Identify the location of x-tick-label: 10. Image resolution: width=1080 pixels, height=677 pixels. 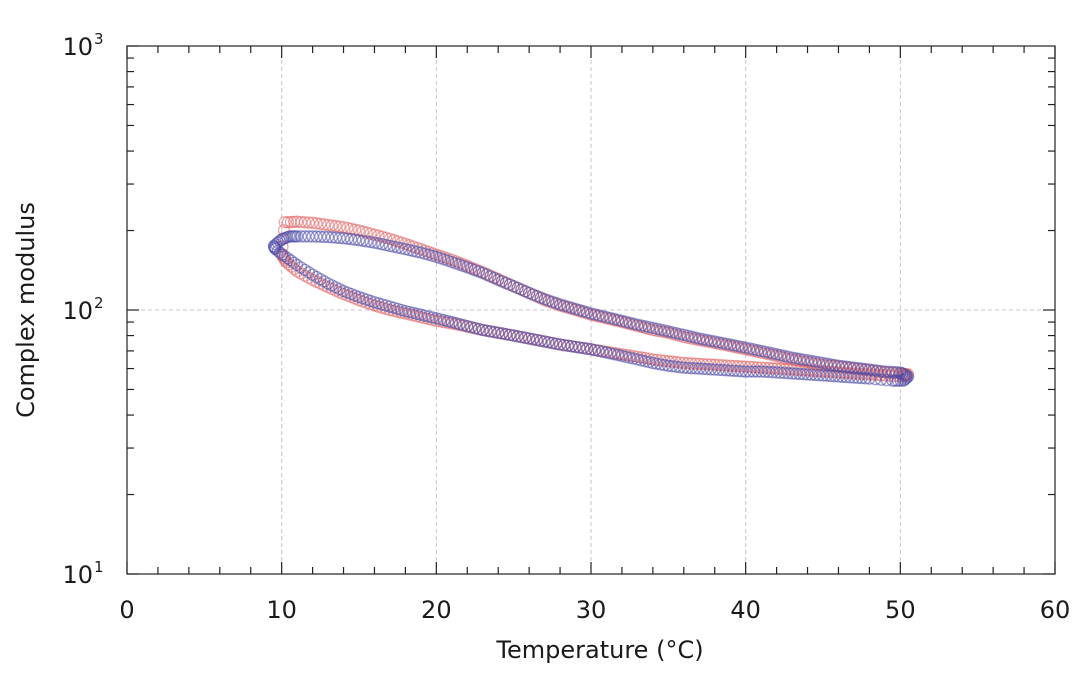
(281, 610).